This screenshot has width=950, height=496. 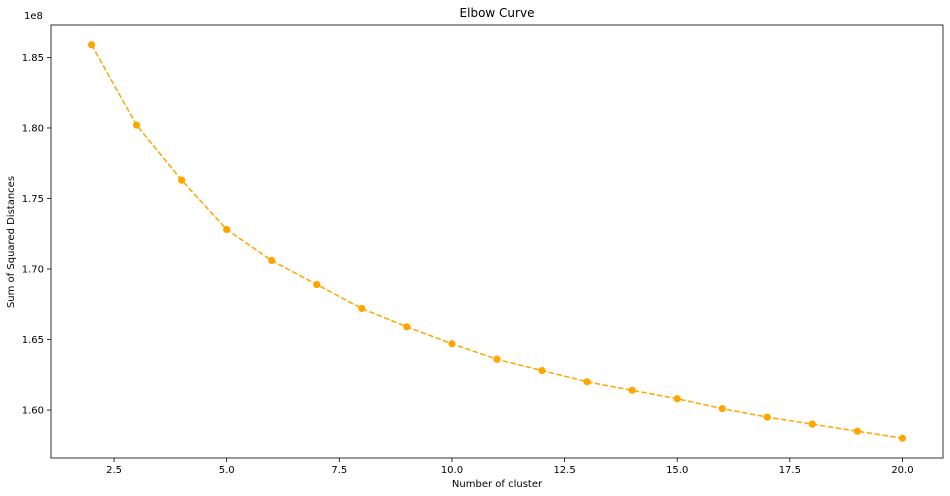 What do you see at coordinates (33, 199) in the screenshot?
I see `y-tick-label: 1.75` at bounding box center [33, 199].